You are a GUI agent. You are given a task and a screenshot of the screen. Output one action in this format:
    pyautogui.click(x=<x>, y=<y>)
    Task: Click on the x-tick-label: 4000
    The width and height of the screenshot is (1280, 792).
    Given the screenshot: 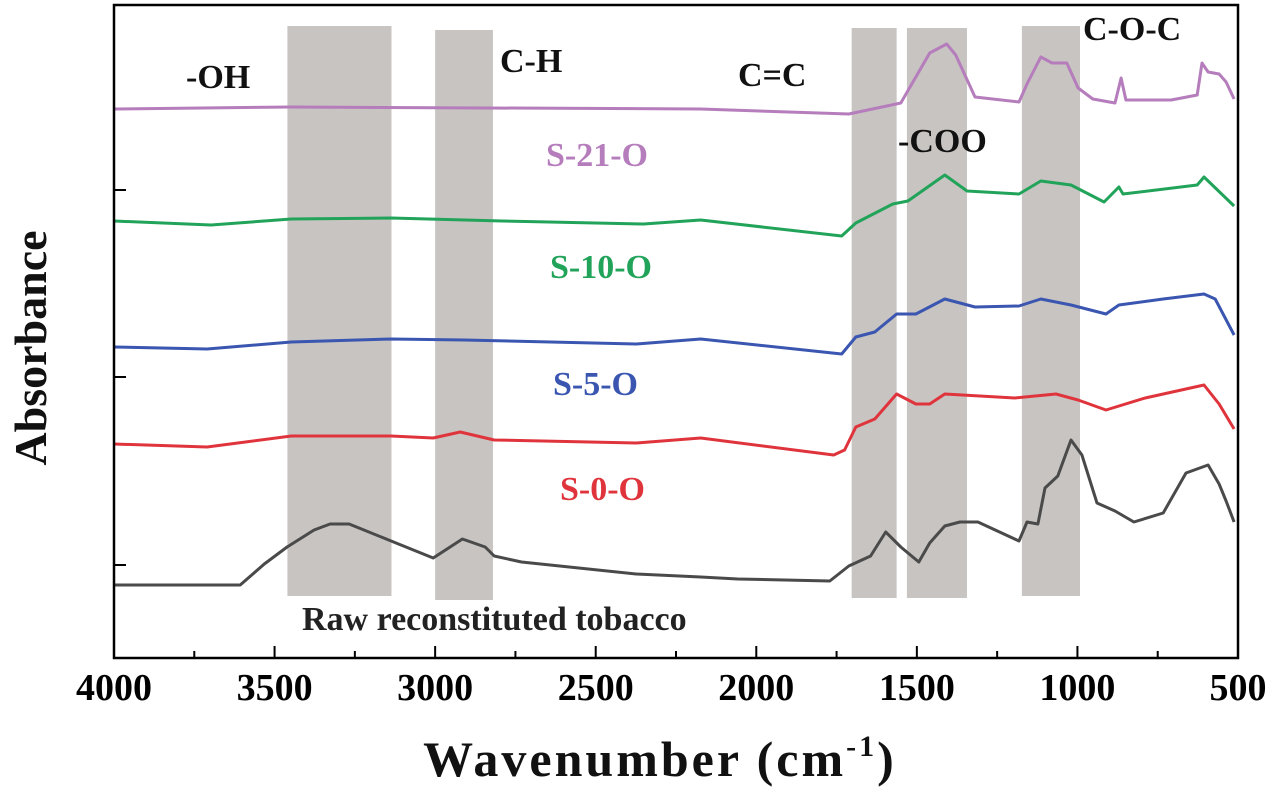 What is the action you would take?
    pyautogui.click(x=114, y=688)
    